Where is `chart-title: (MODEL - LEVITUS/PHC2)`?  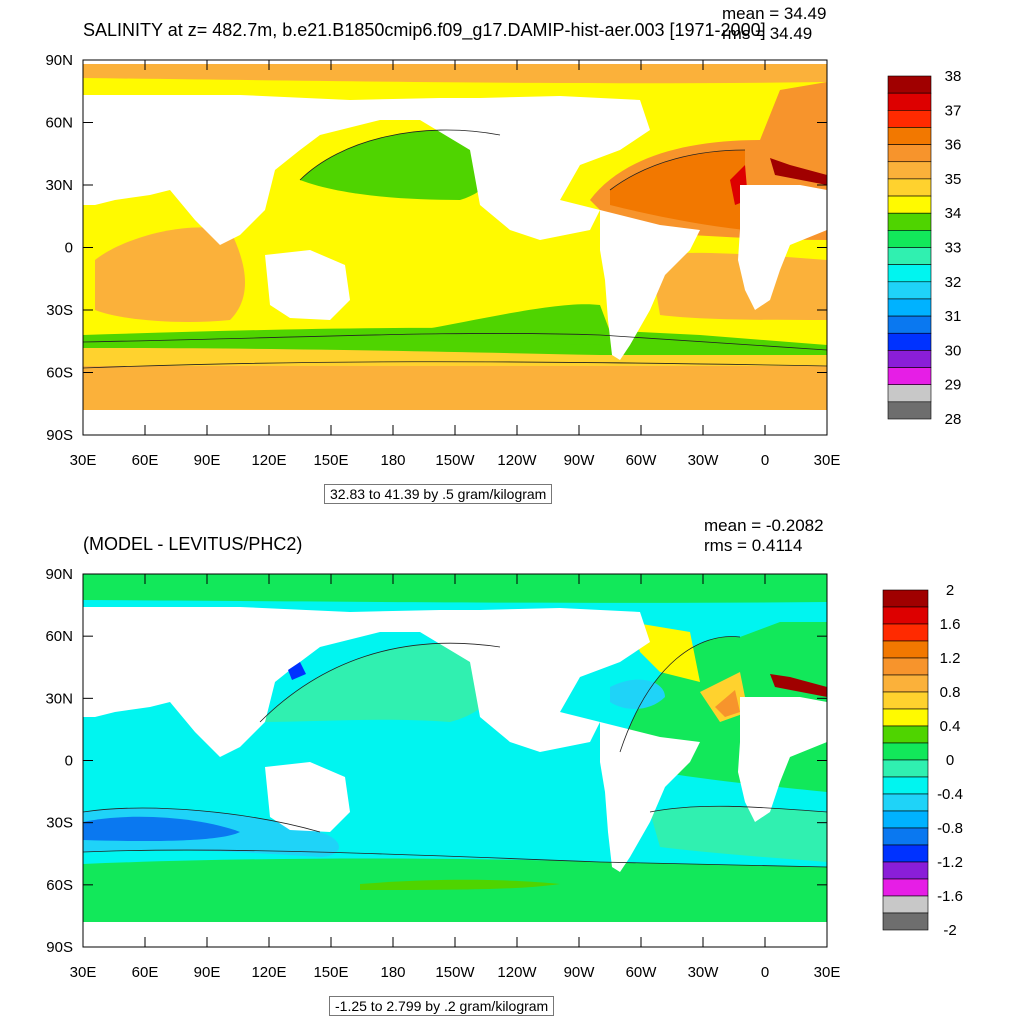
chart-title: (MODEL - LEVITUS/PHC2) is located at coordinates (193, 544).